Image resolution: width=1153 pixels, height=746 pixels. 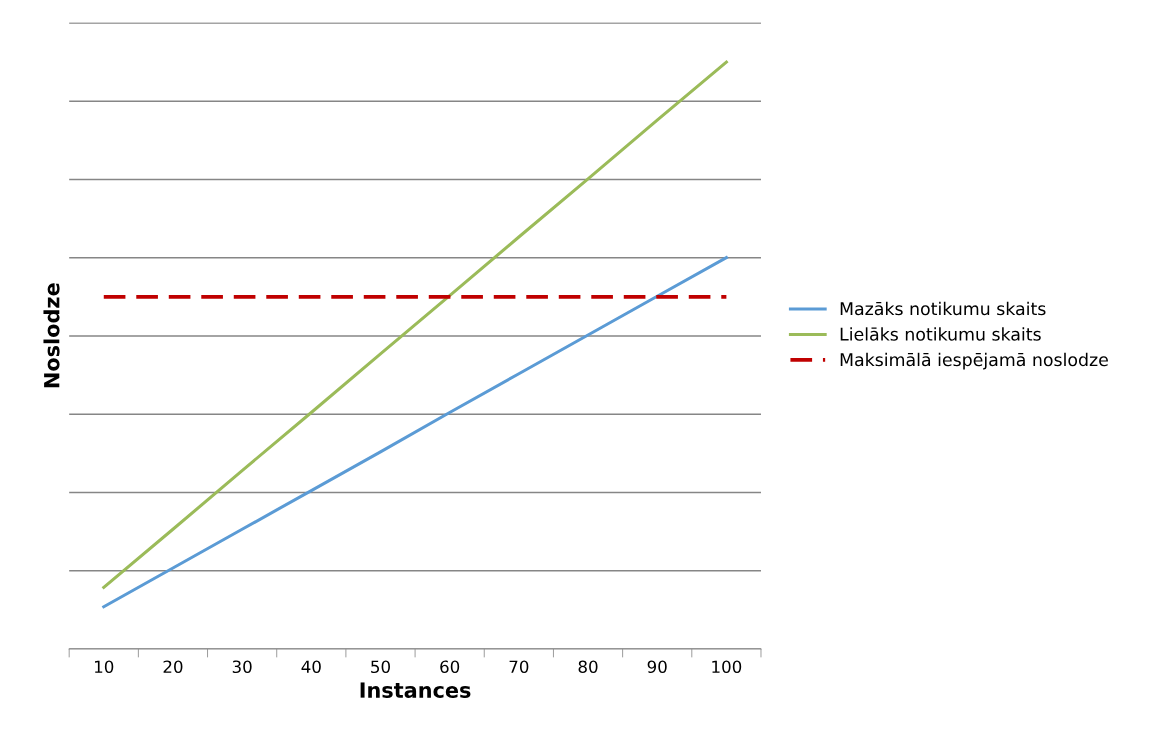 I want to click on legend-label: Lielāks notikumu skaits, so click(x=940, y=334).